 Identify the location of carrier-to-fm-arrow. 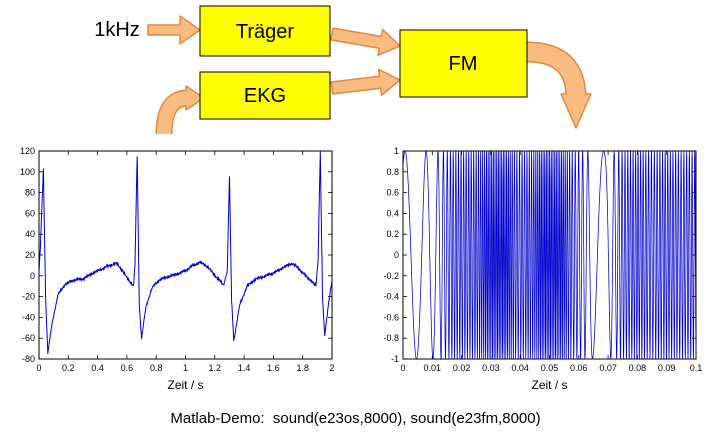
(365, 41).